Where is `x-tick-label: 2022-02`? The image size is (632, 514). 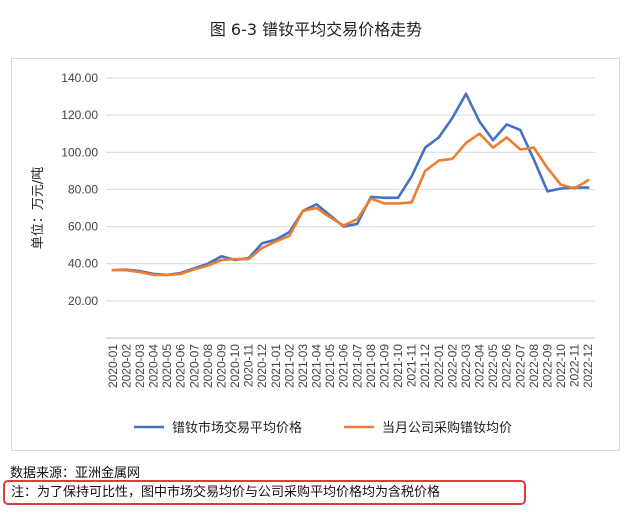 x-tick-label: 2022-02 is located at coordinates (452, 366).